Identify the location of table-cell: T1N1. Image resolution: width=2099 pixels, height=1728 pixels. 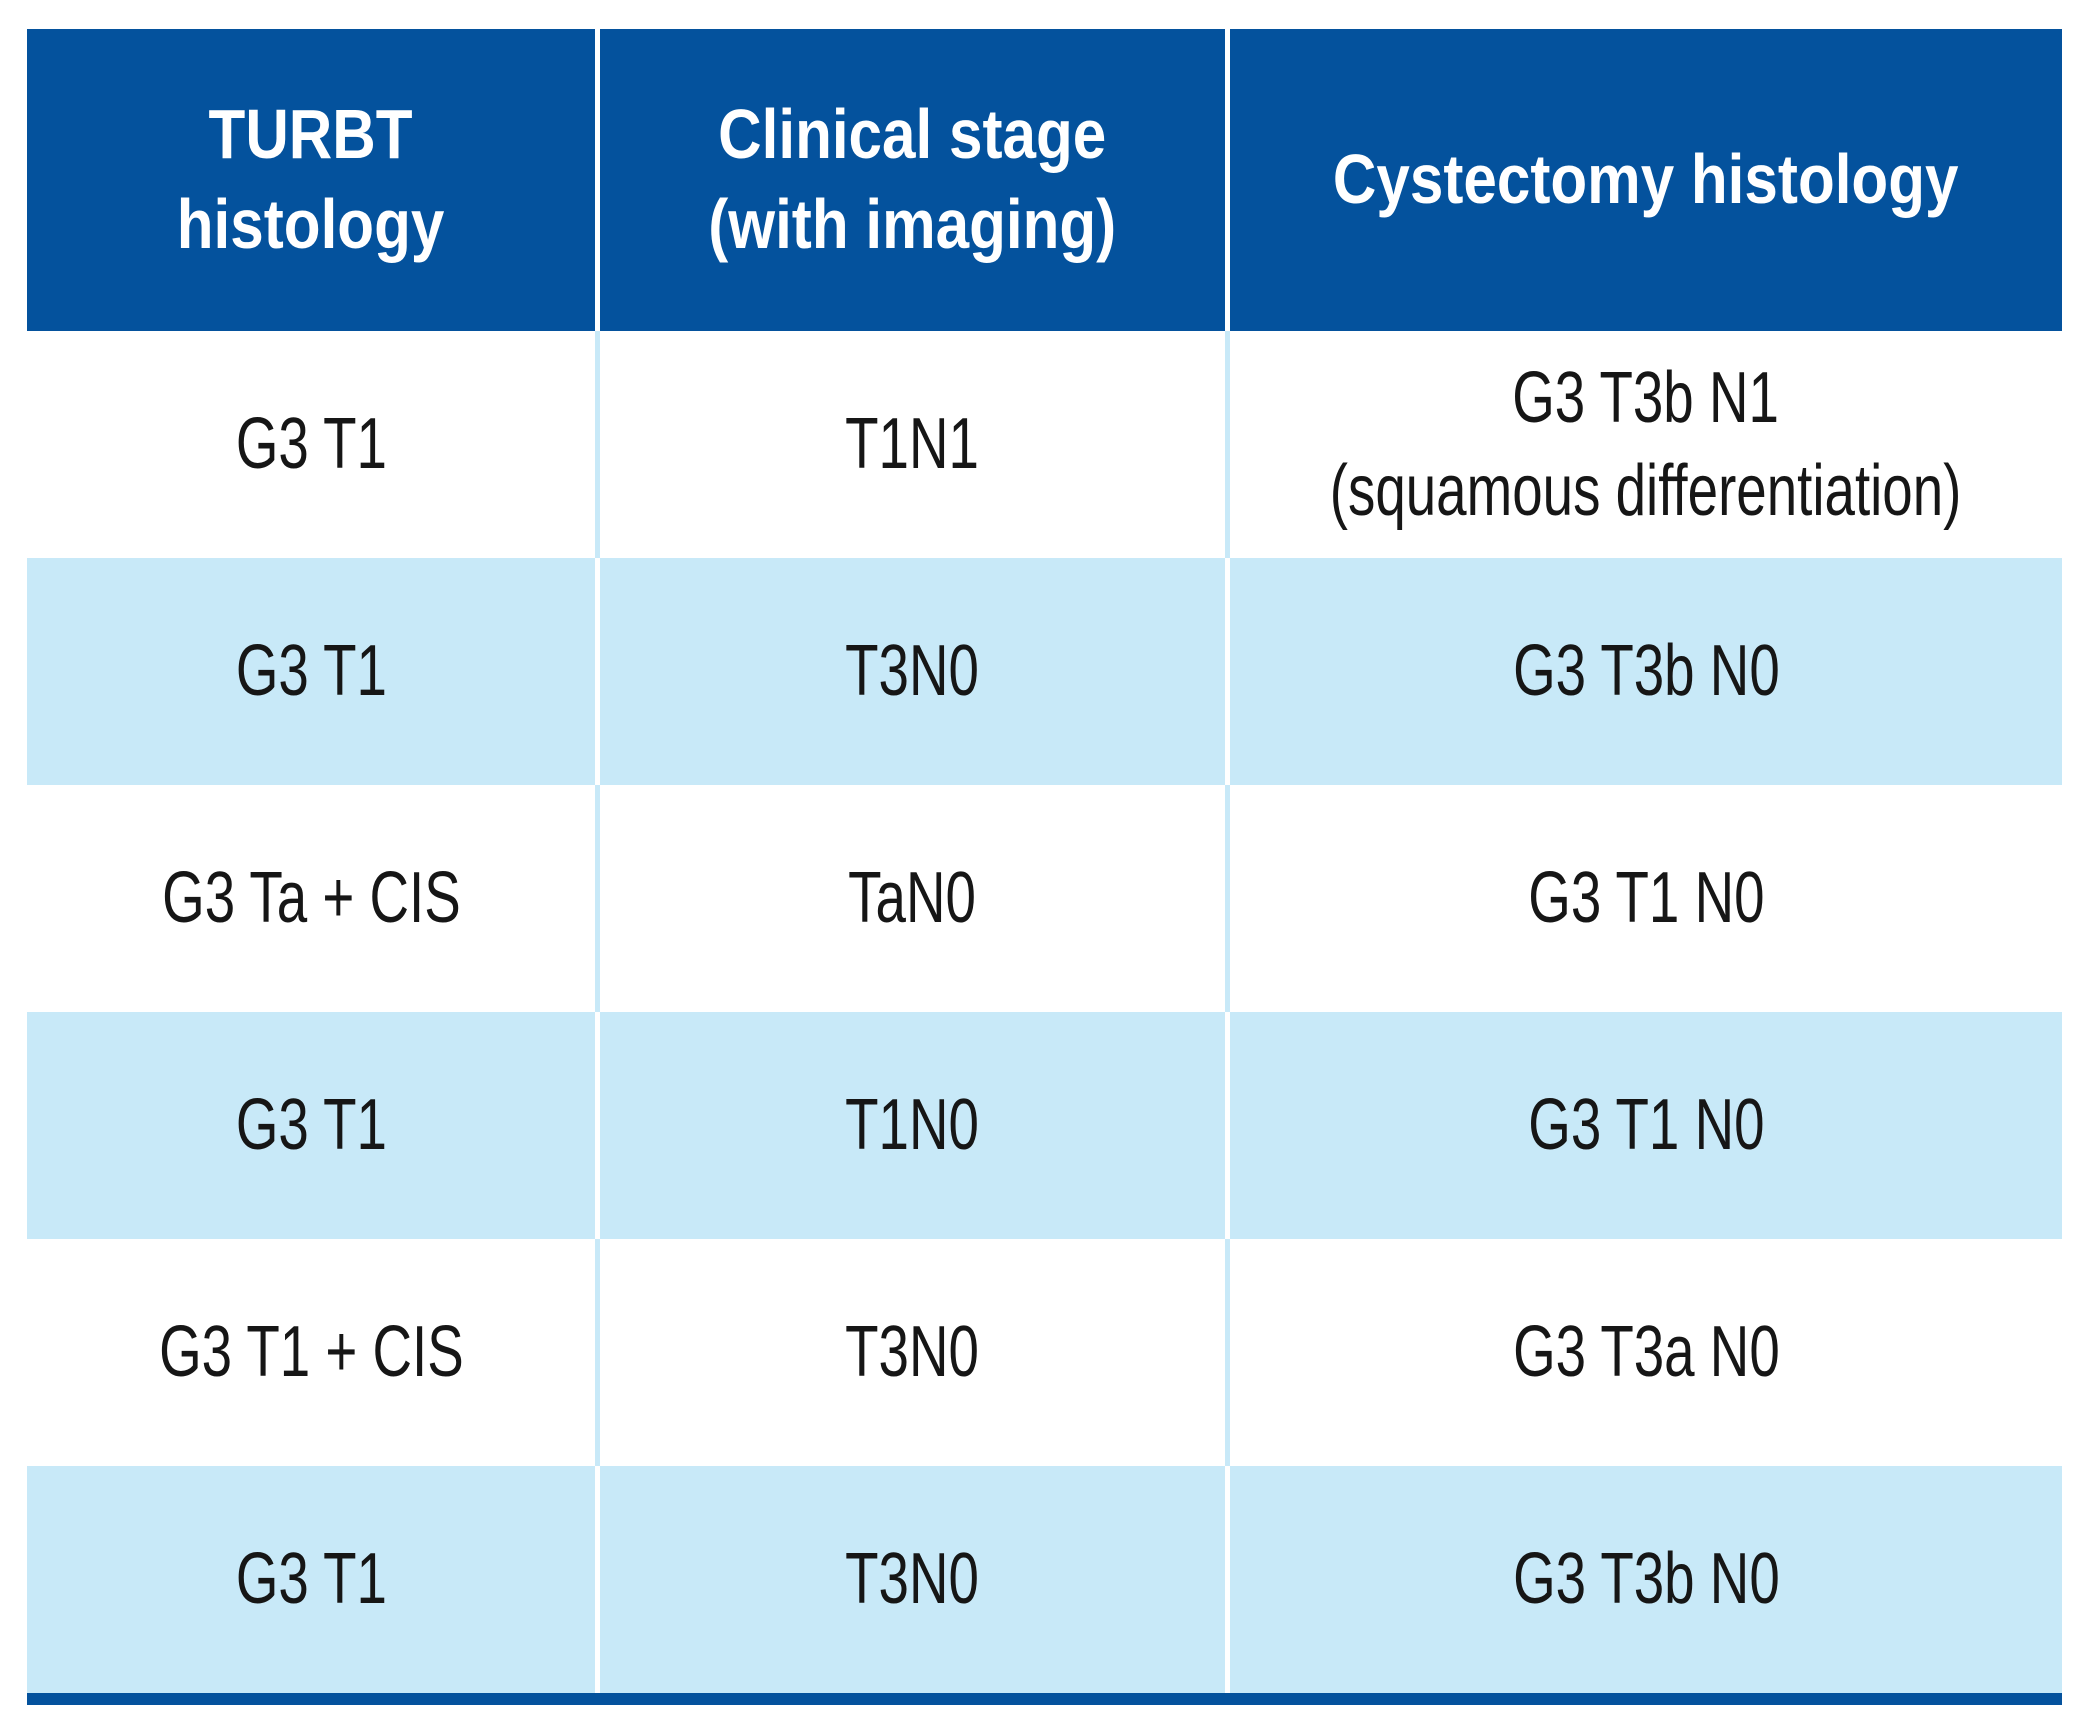
(912, 444).